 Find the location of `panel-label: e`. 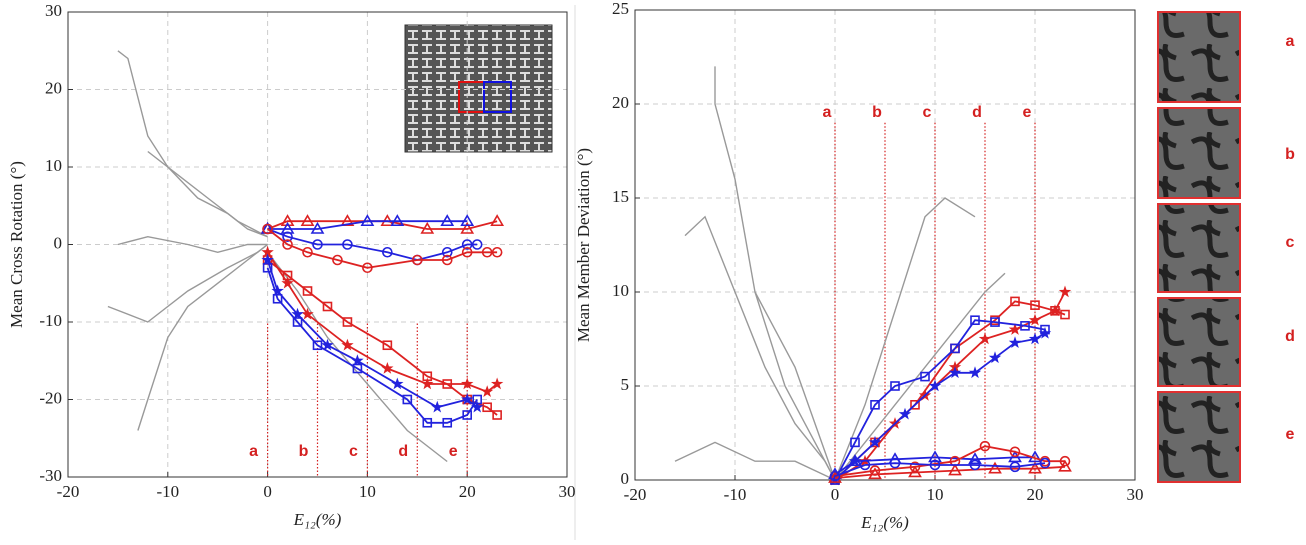

panel-label: e is located at coordinates (1290, 434).